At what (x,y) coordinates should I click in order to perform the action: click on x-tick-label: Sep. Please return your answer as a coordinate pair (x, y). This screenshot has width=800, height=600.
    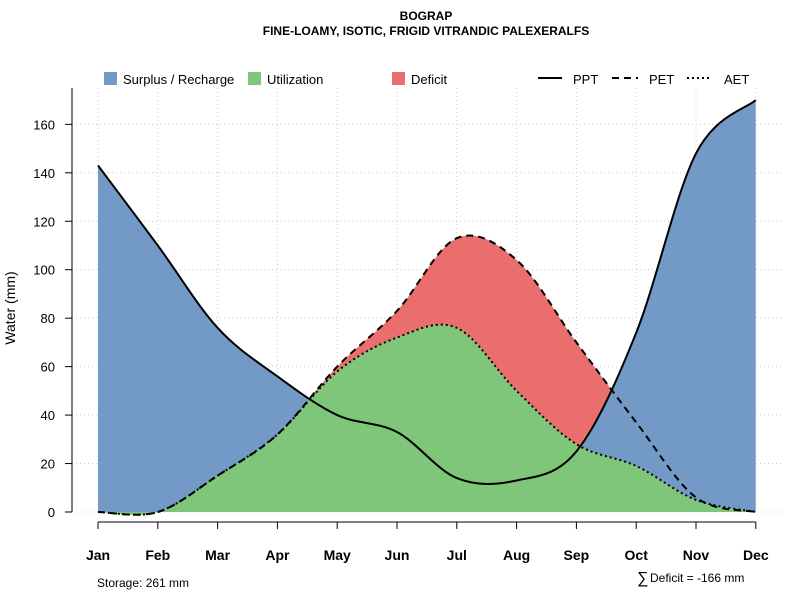
    Looking at the image, I should click on (577, 555).